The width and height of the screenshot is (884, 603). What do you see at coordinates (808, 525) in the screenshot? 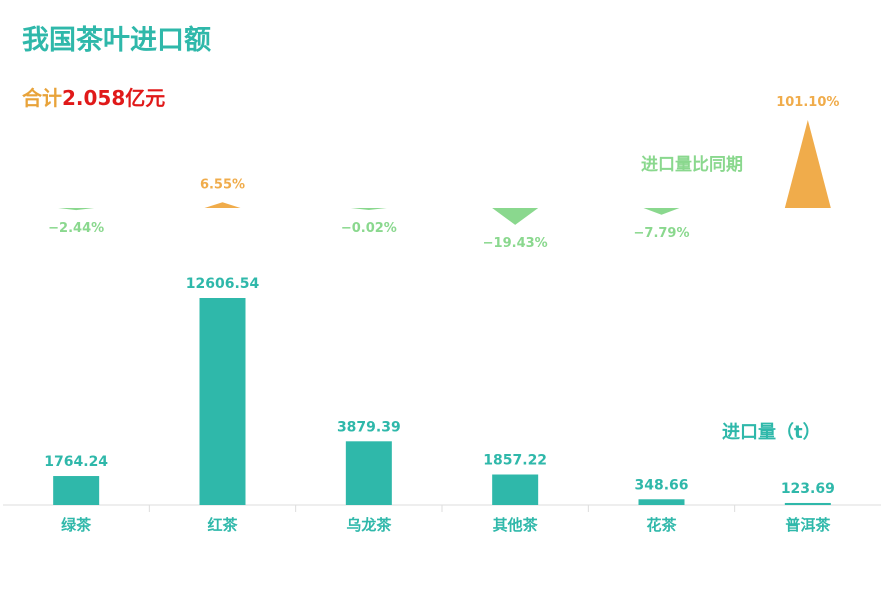
I see `category-tick-label: 普洱茶` at bounding box center [808, 525].